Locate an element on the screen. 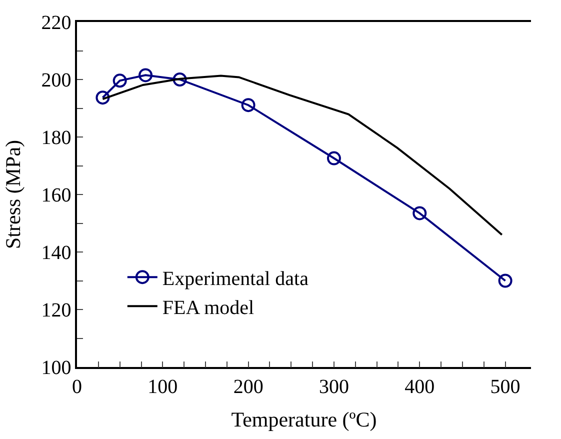 This screenshot has width=561, height=439. y-tick-label: 120 is located at coordinates (56, 311).